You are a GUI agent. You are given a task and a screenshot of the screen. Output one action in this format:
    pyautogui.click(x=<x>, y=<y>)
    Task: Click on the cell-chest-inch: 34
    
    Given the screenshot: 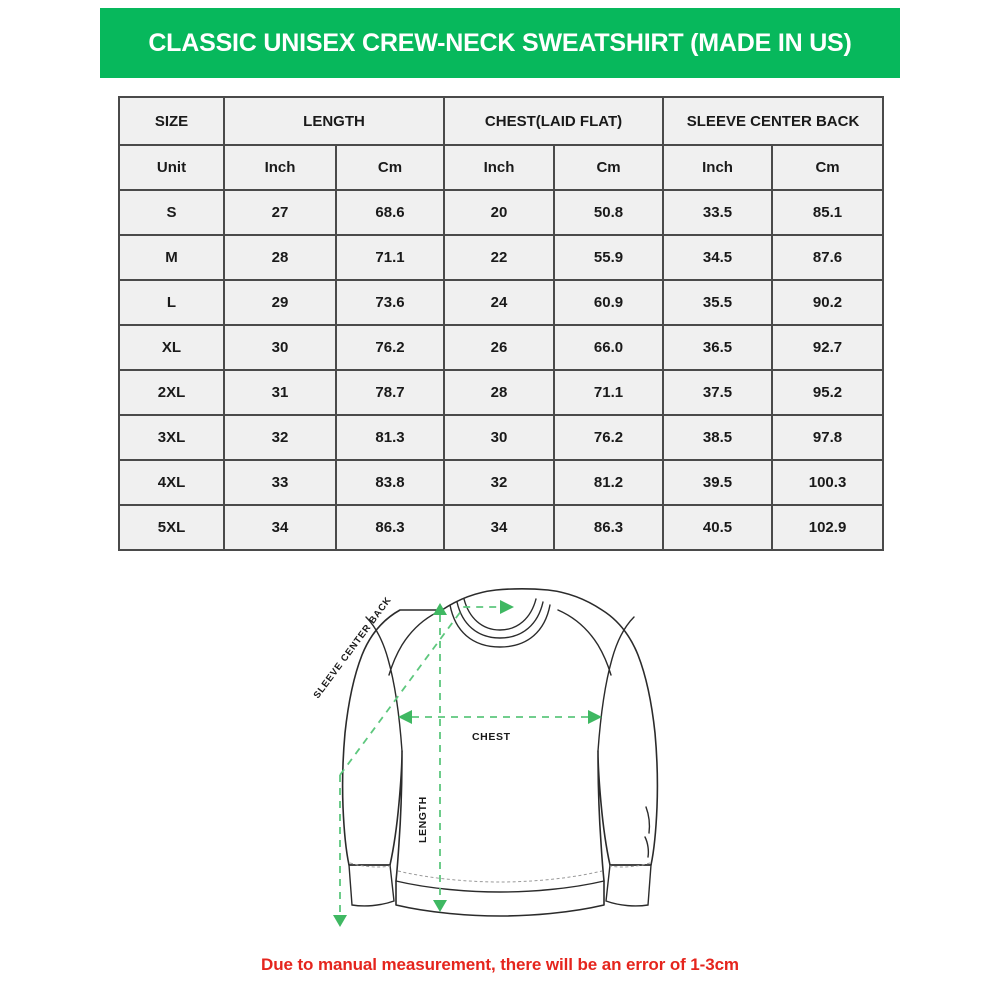 What is the action you would take?
    pyautogui.click(x=499, y=527)
    